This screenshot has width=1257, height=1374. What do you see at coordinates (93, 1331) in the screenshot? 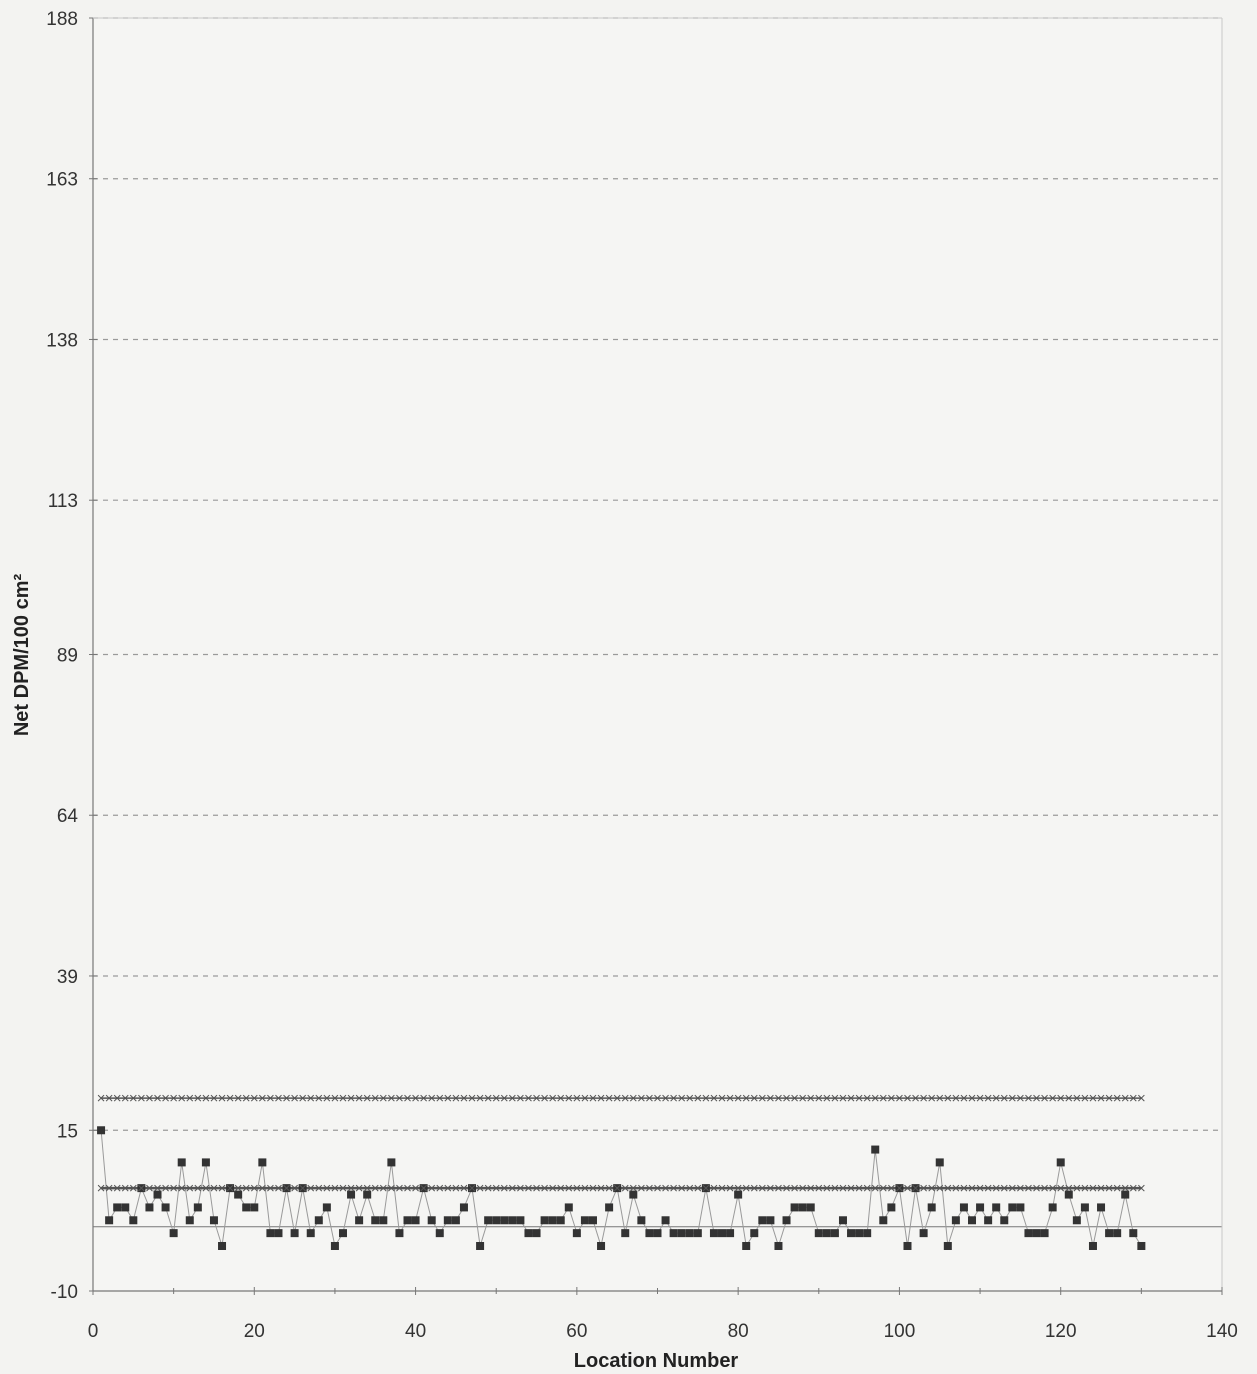
I see `x-tick-label: 0` at bounding box center [93, 1331].